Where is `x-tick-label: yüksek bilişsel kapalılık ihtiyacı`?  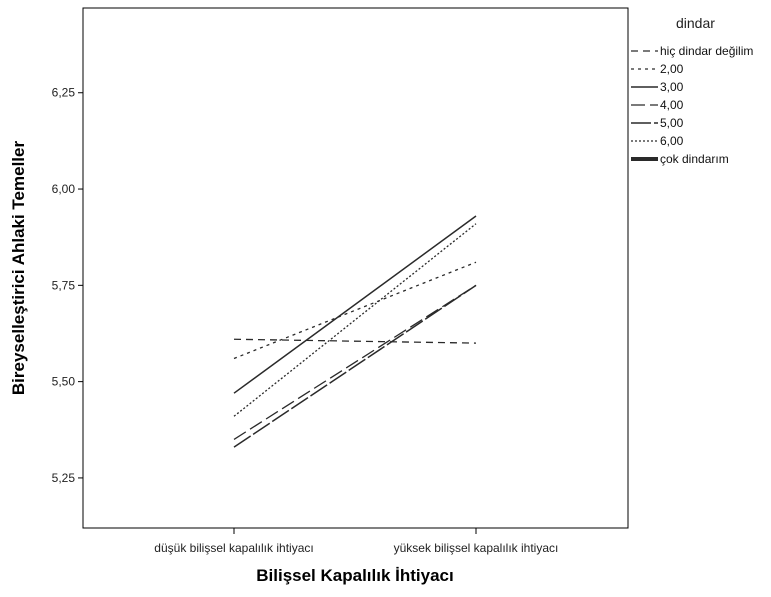
x-tick-label: yüksek bilişsel kapalılık ihtiyacı is located at coordinates (476, 548).